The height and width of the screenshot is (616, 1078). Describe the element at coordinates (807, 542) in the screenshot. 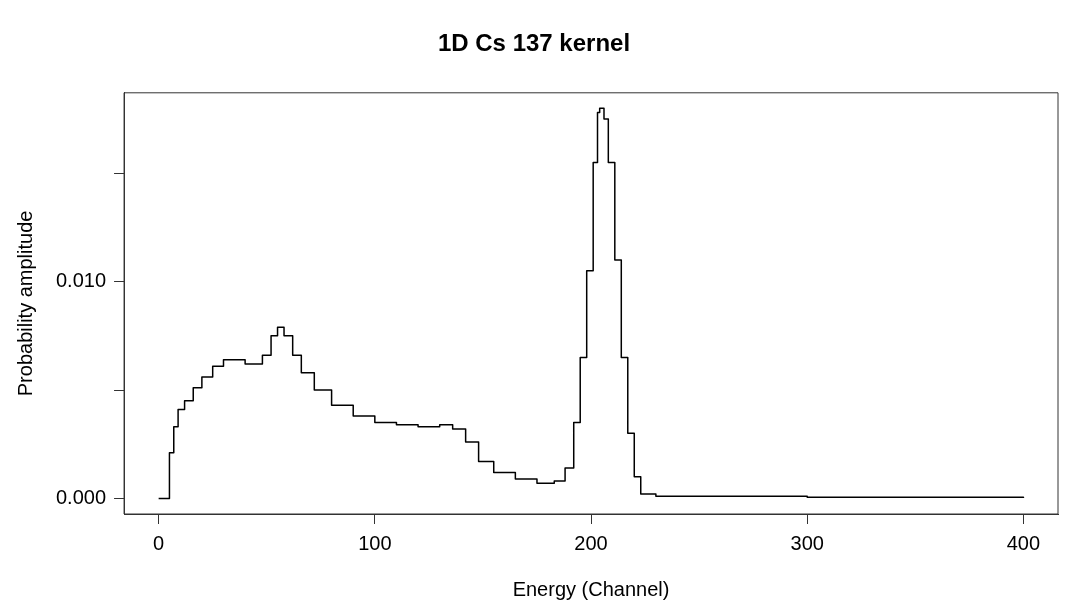

I see `x-tick-label: 300` at that location.